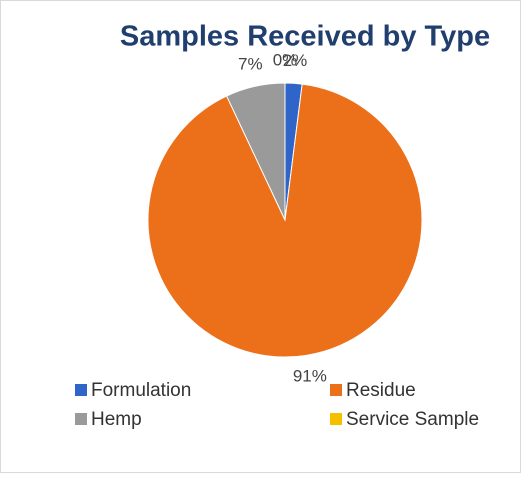 This screenshot has height=482, width=529. I want to click on data-label: 91%, so click(310, 376).